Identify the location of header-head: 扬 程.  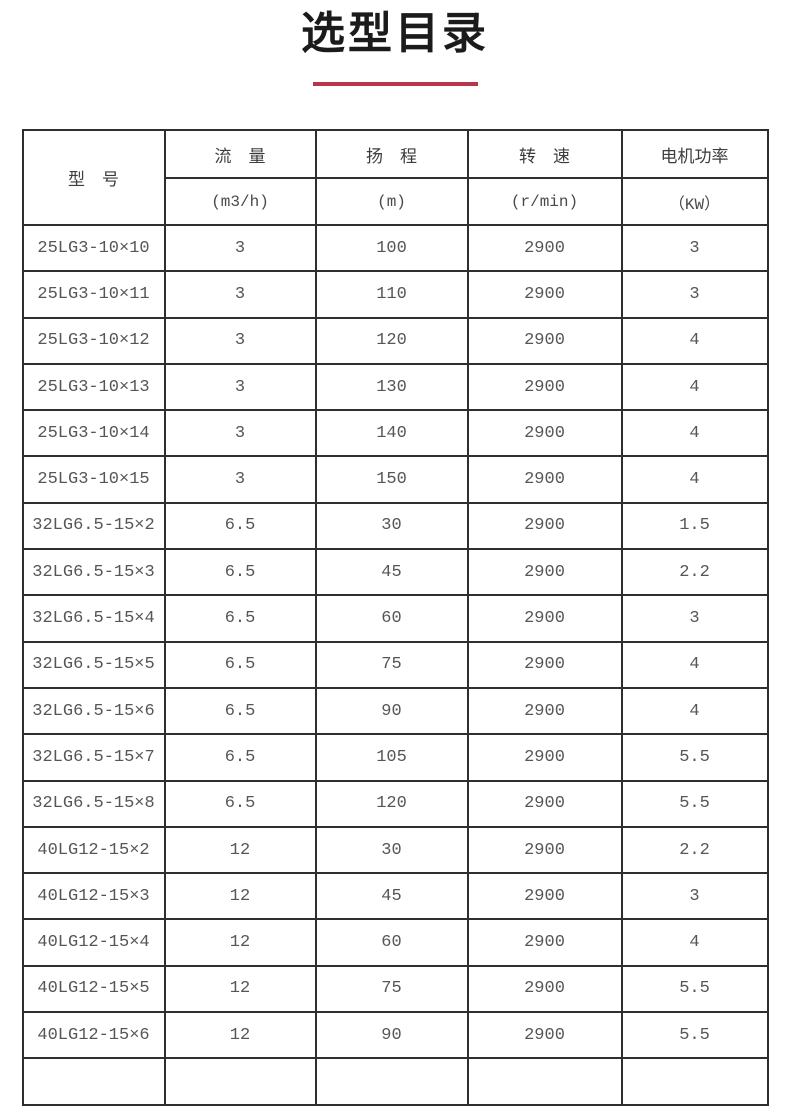
(391, 154).